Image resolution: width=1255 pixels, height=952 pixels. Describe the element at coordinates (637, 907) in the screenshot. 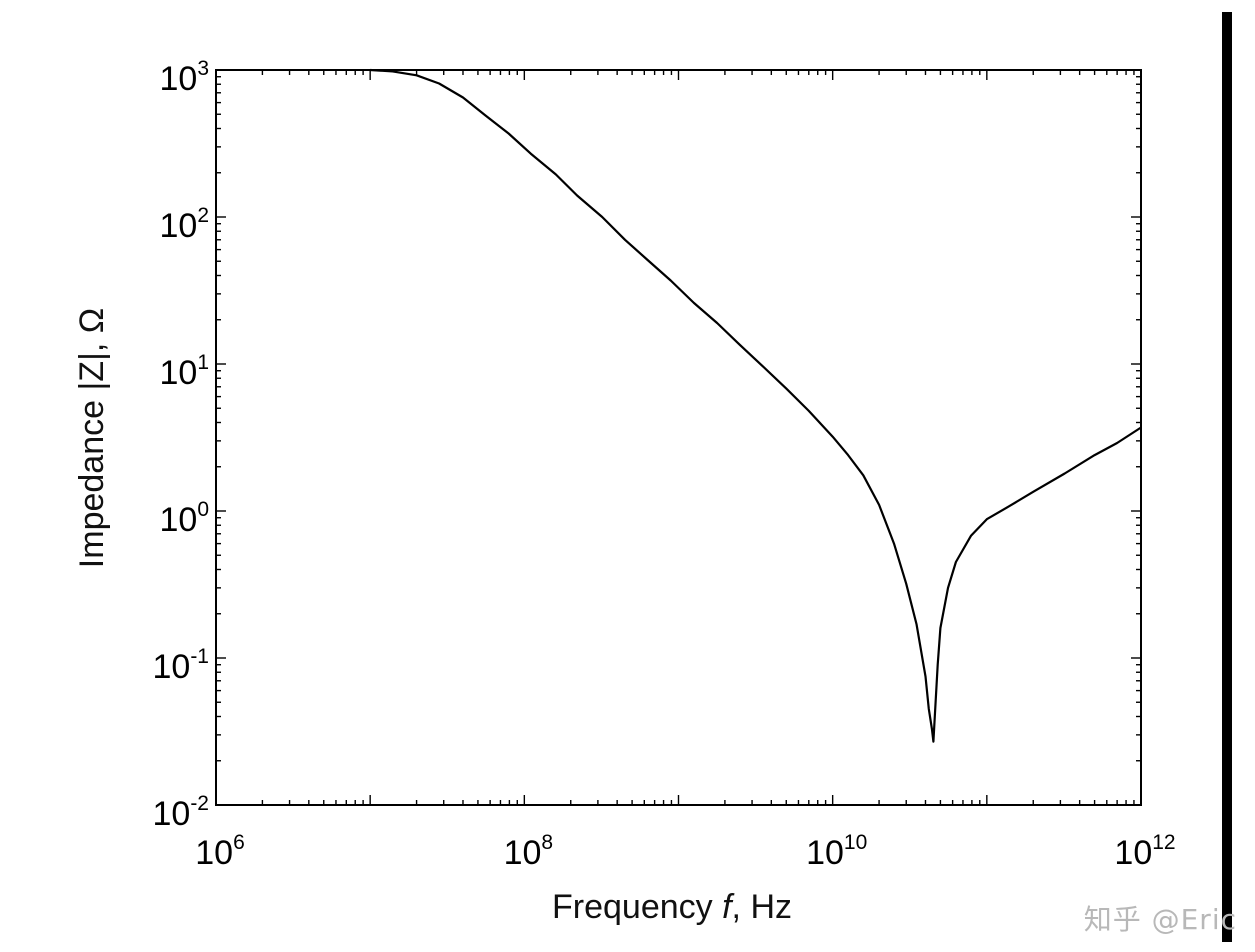

I see `x-axis-title-main: Frequency` at that location.